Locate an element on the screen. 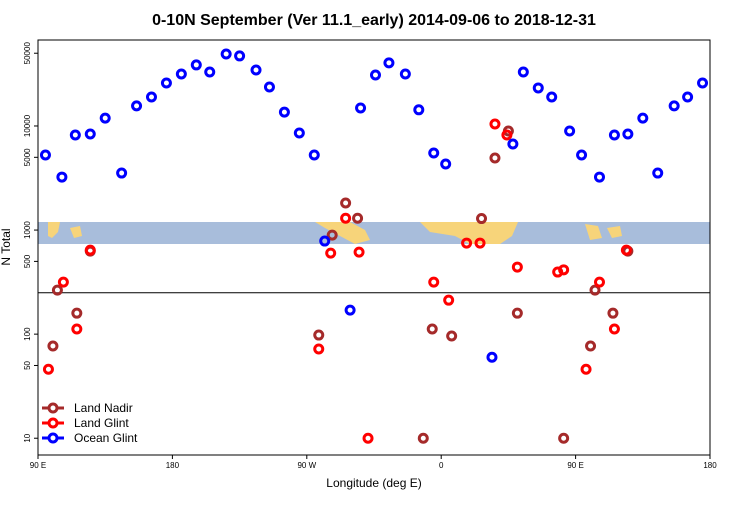  y-tick-label: 10 is located at coordinates (27, 437).